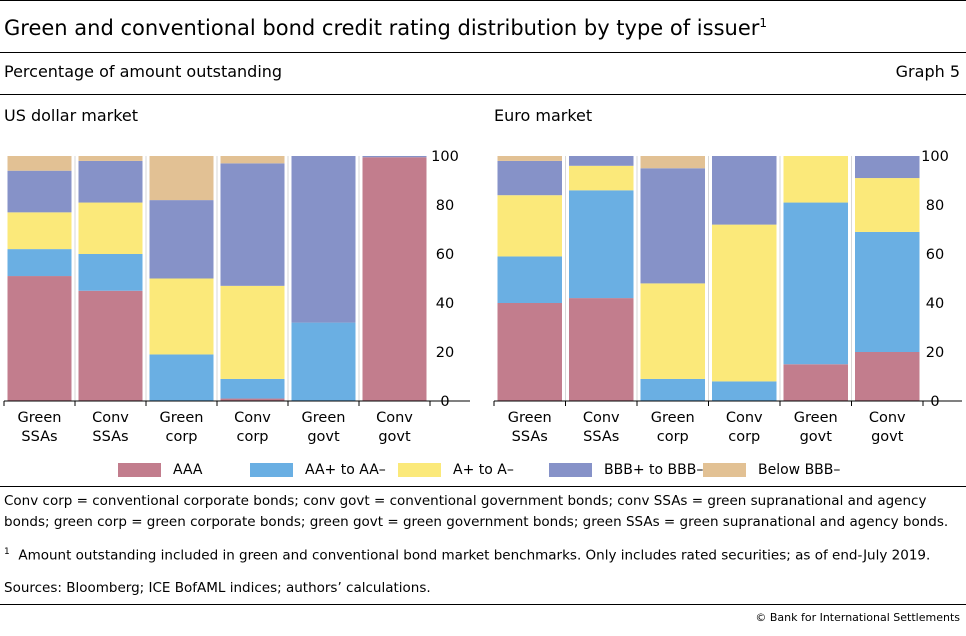 The height and width of the screenshot is (636, 966). What do you see at coordinates (7, 552) in the screenshot?
I see `footnote-note-mark: 1` at bounding box center [7, 552].